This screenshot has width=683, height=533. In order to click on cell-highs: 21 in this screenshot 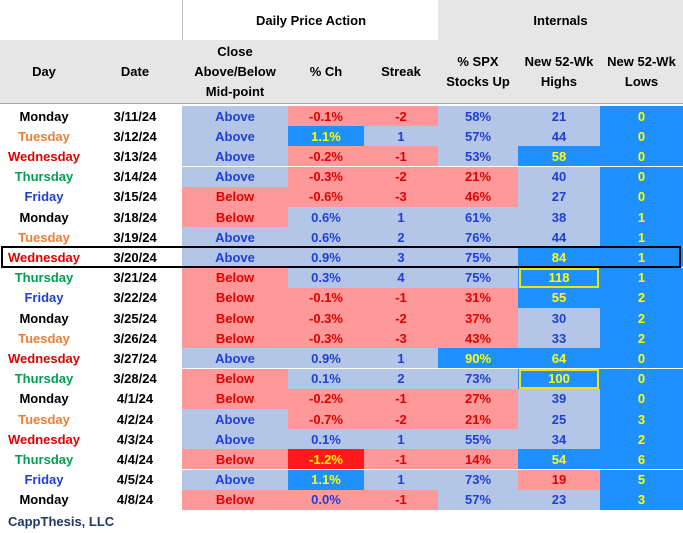, I will do `click(559, 116)`.